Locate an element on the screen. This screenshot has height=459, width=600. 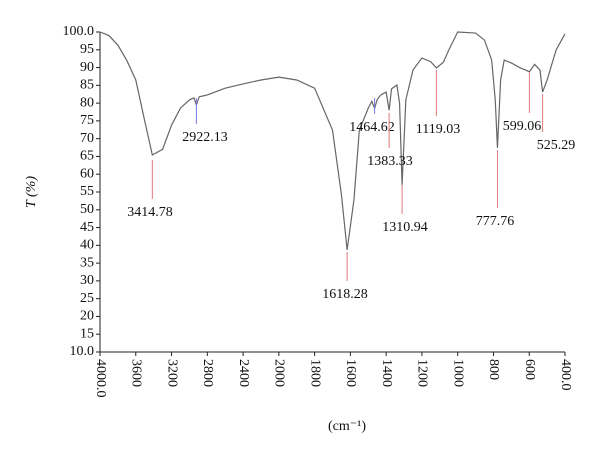
y-tick-label: 85 is located at coordinates (87, 85).